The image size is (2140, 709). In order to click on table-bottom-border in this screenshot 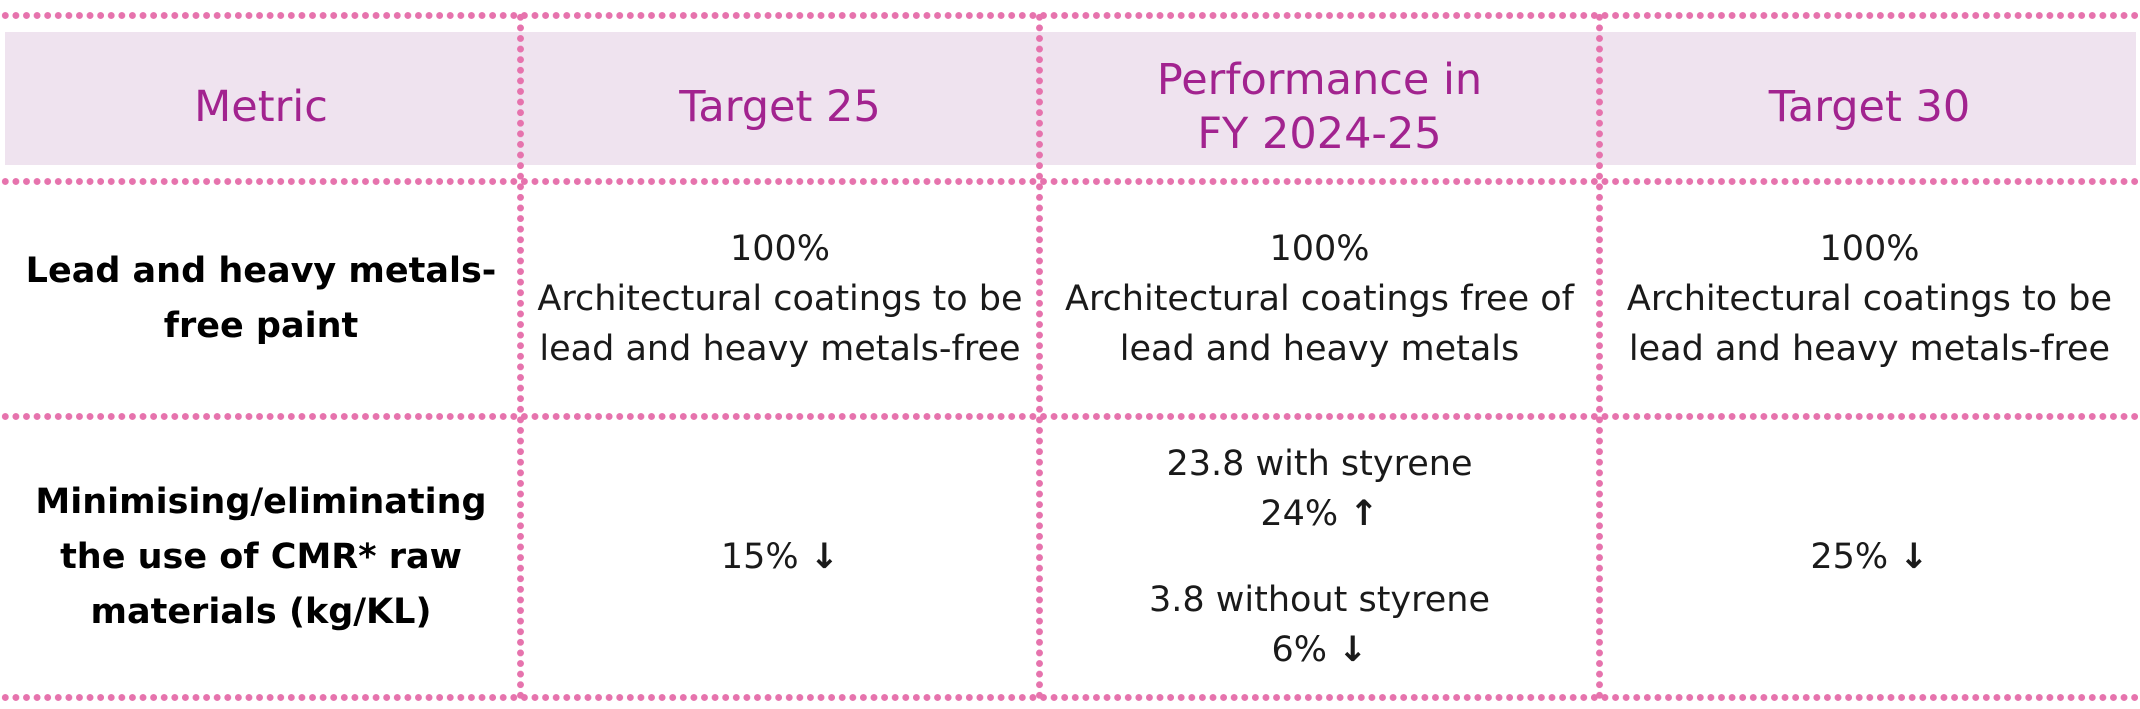, I will do `click(1070, 697)`.